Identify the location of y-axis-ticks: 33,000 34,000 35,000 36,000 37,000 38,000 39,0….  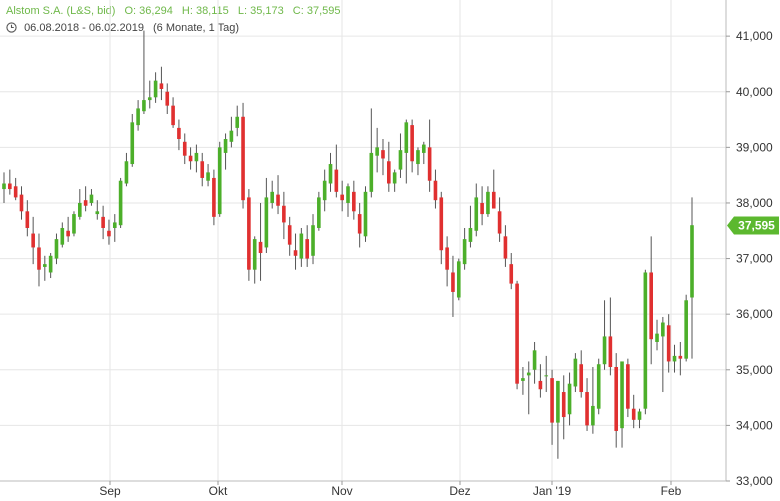
(749, 258).